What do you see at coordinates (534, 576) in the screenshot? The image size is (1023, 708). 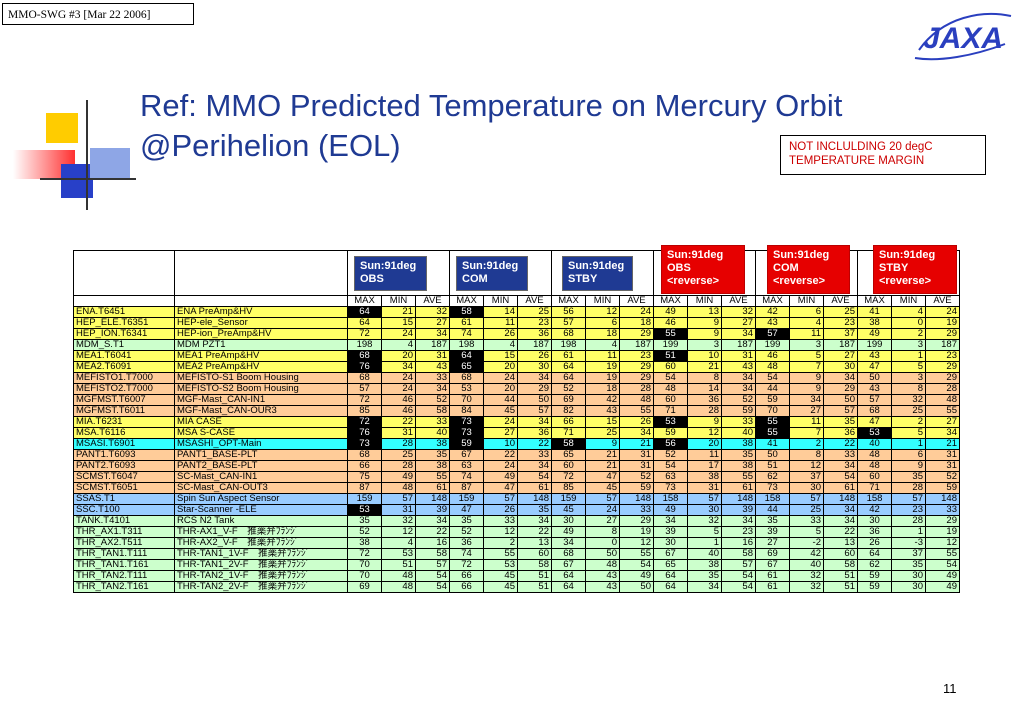 I see `value-cell: 51` at bounding box center [534, 576].